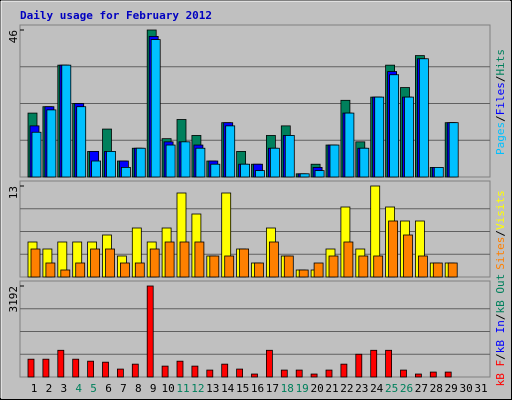 This screenshot has width=512, height=400. I want to click on x-tick-label: 18, so click(287, 388).